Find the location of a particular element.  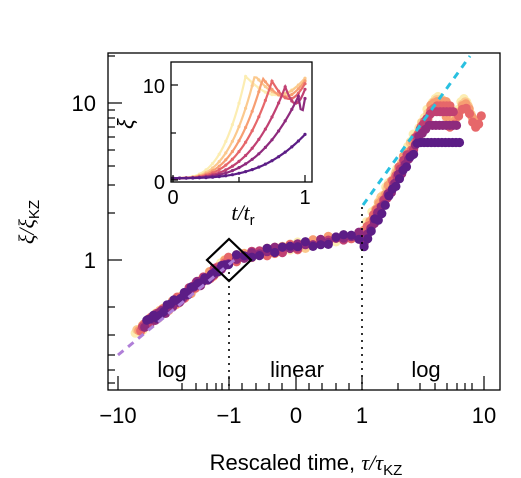

inset-x-tick-label: 0 is located at coordinates (172, 198).